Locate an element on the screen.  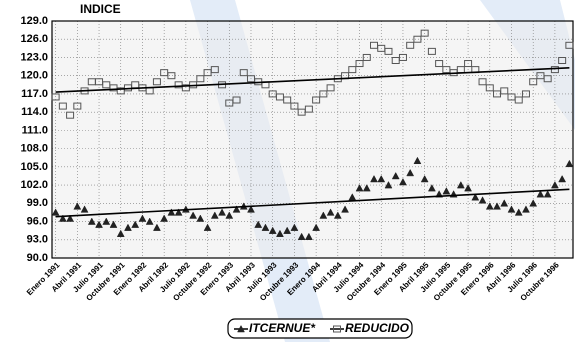
legend-box is located at coordinates (320, 328).